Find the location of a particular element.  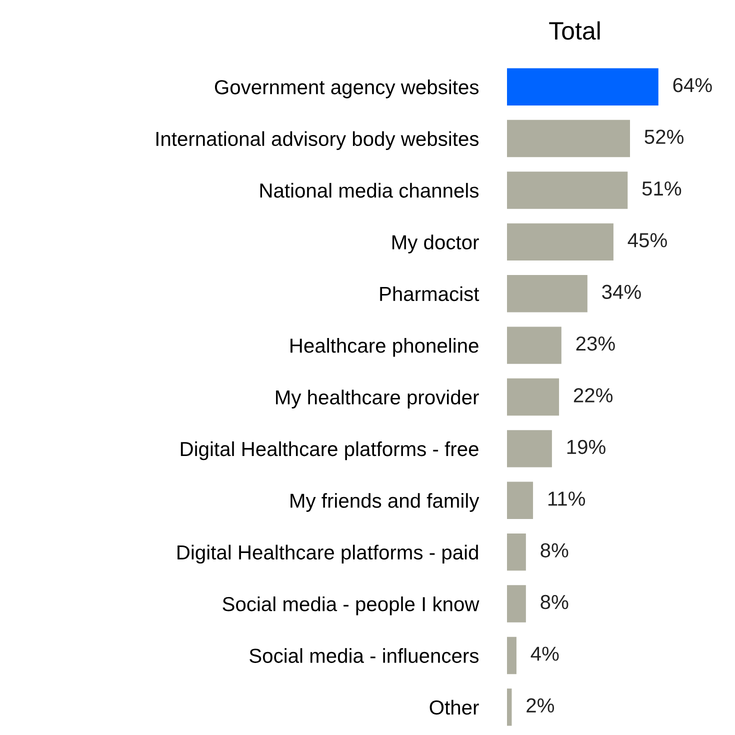

data-label: 4% is located at coordinates (544, 653).